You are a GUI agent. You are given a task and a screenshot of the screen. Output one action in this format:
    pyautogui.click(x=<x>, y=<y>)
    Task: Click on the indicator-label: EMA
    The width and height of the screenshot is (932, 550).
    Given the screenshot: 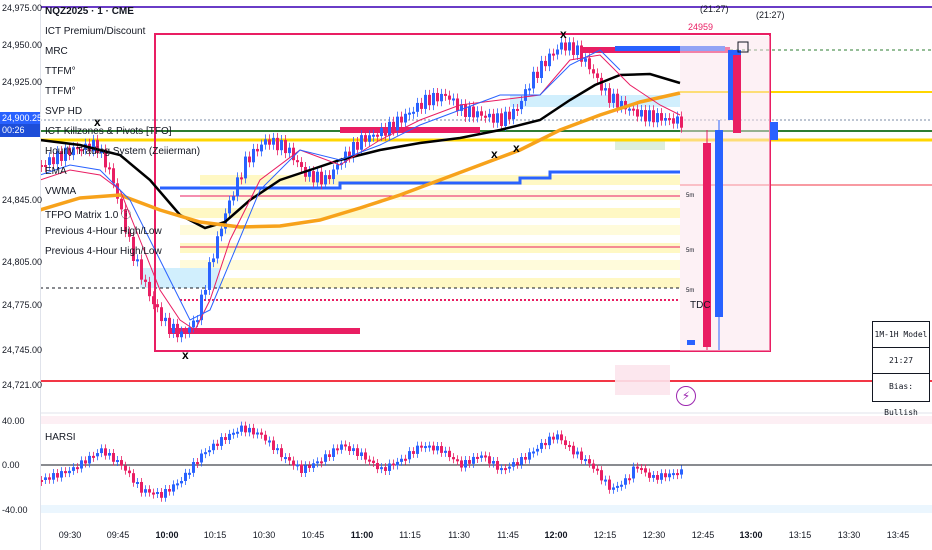 What is the action you would take?
    pyautogui.click(x=56, y=171)
    